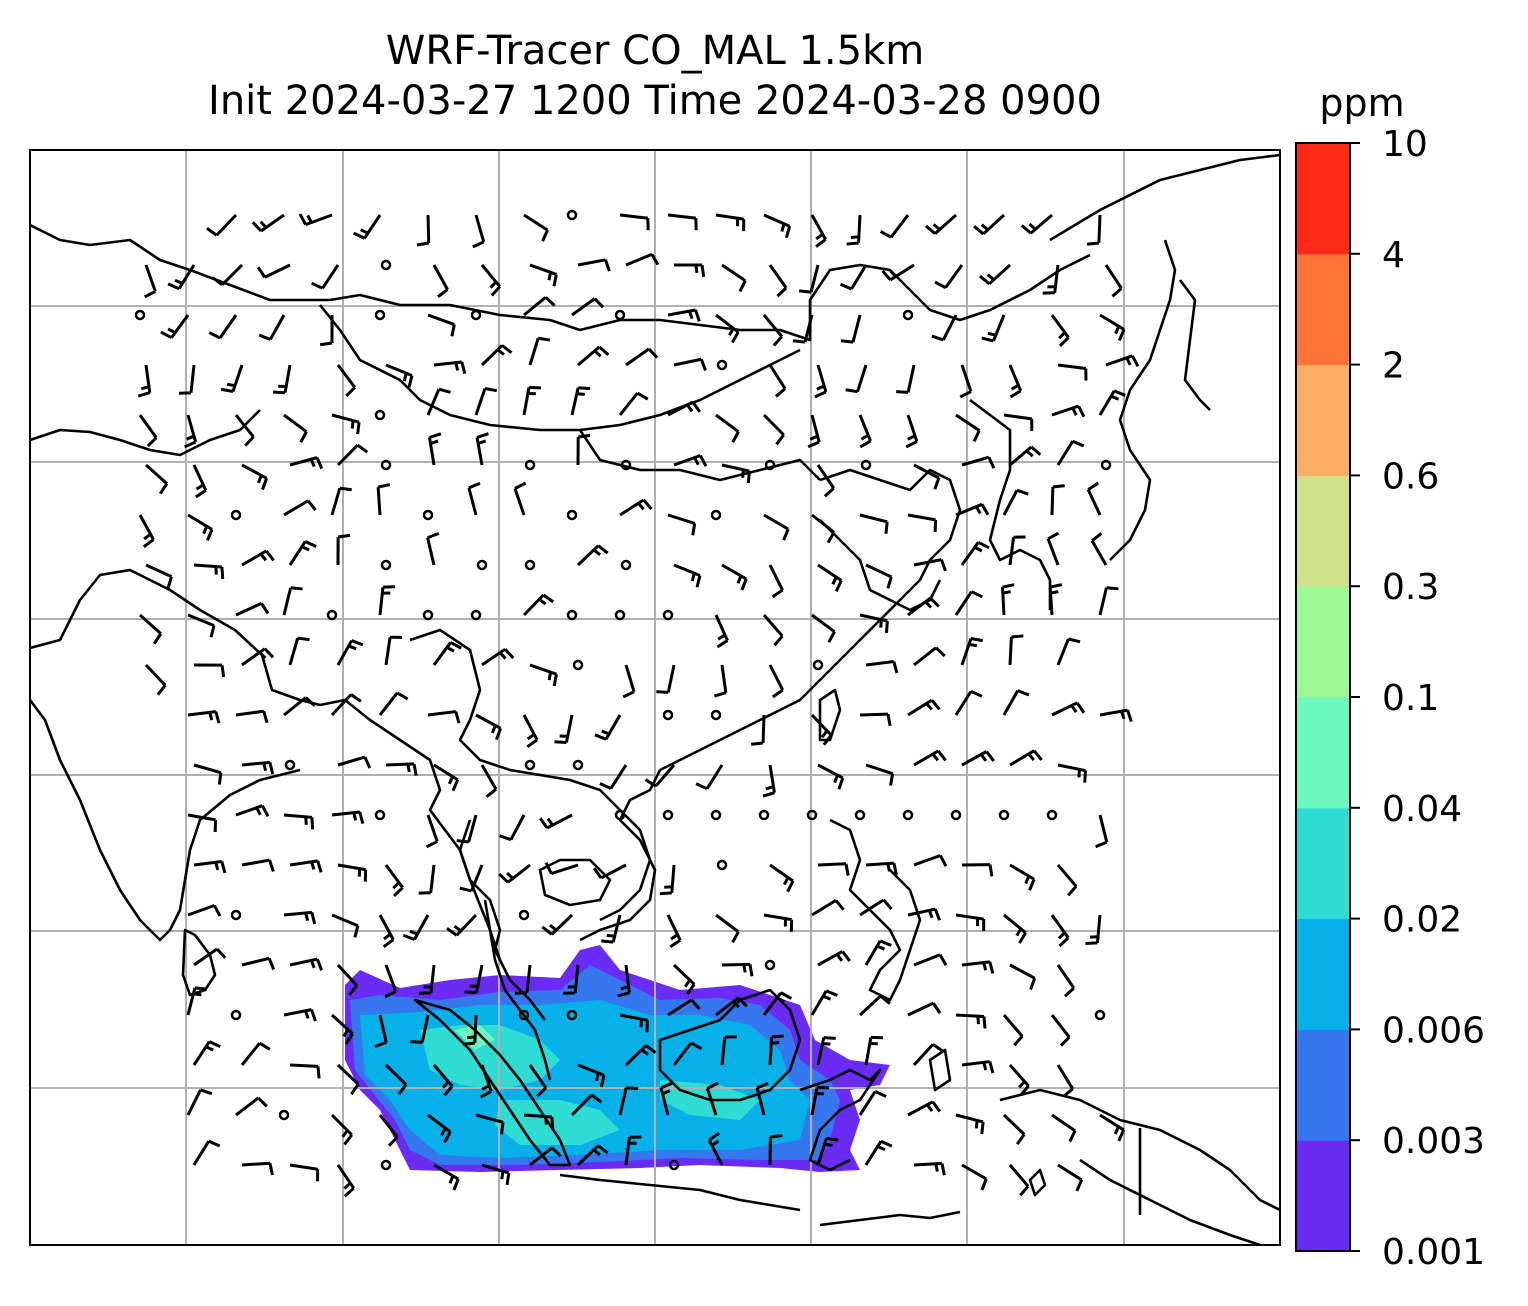 This screenshot has width=1528, height=1306. Describe the element at coordinates (940, 1070) in the screenshot. I see `halmahera` at that location.